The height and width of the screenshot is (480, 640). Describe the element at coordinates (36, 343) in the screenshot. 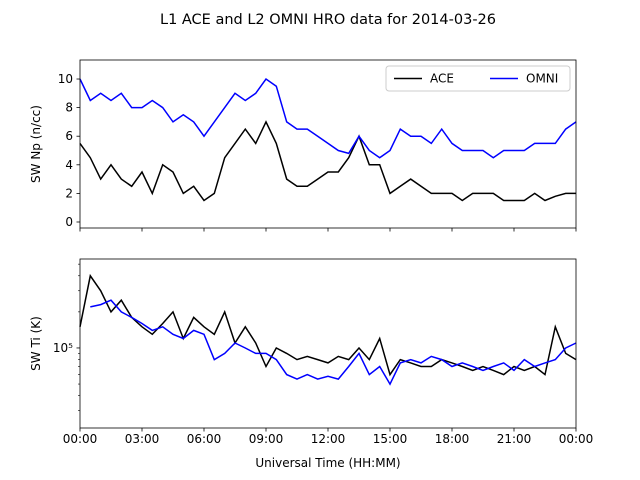

I see `y-axis-label: SW Ti (K)` at that location.